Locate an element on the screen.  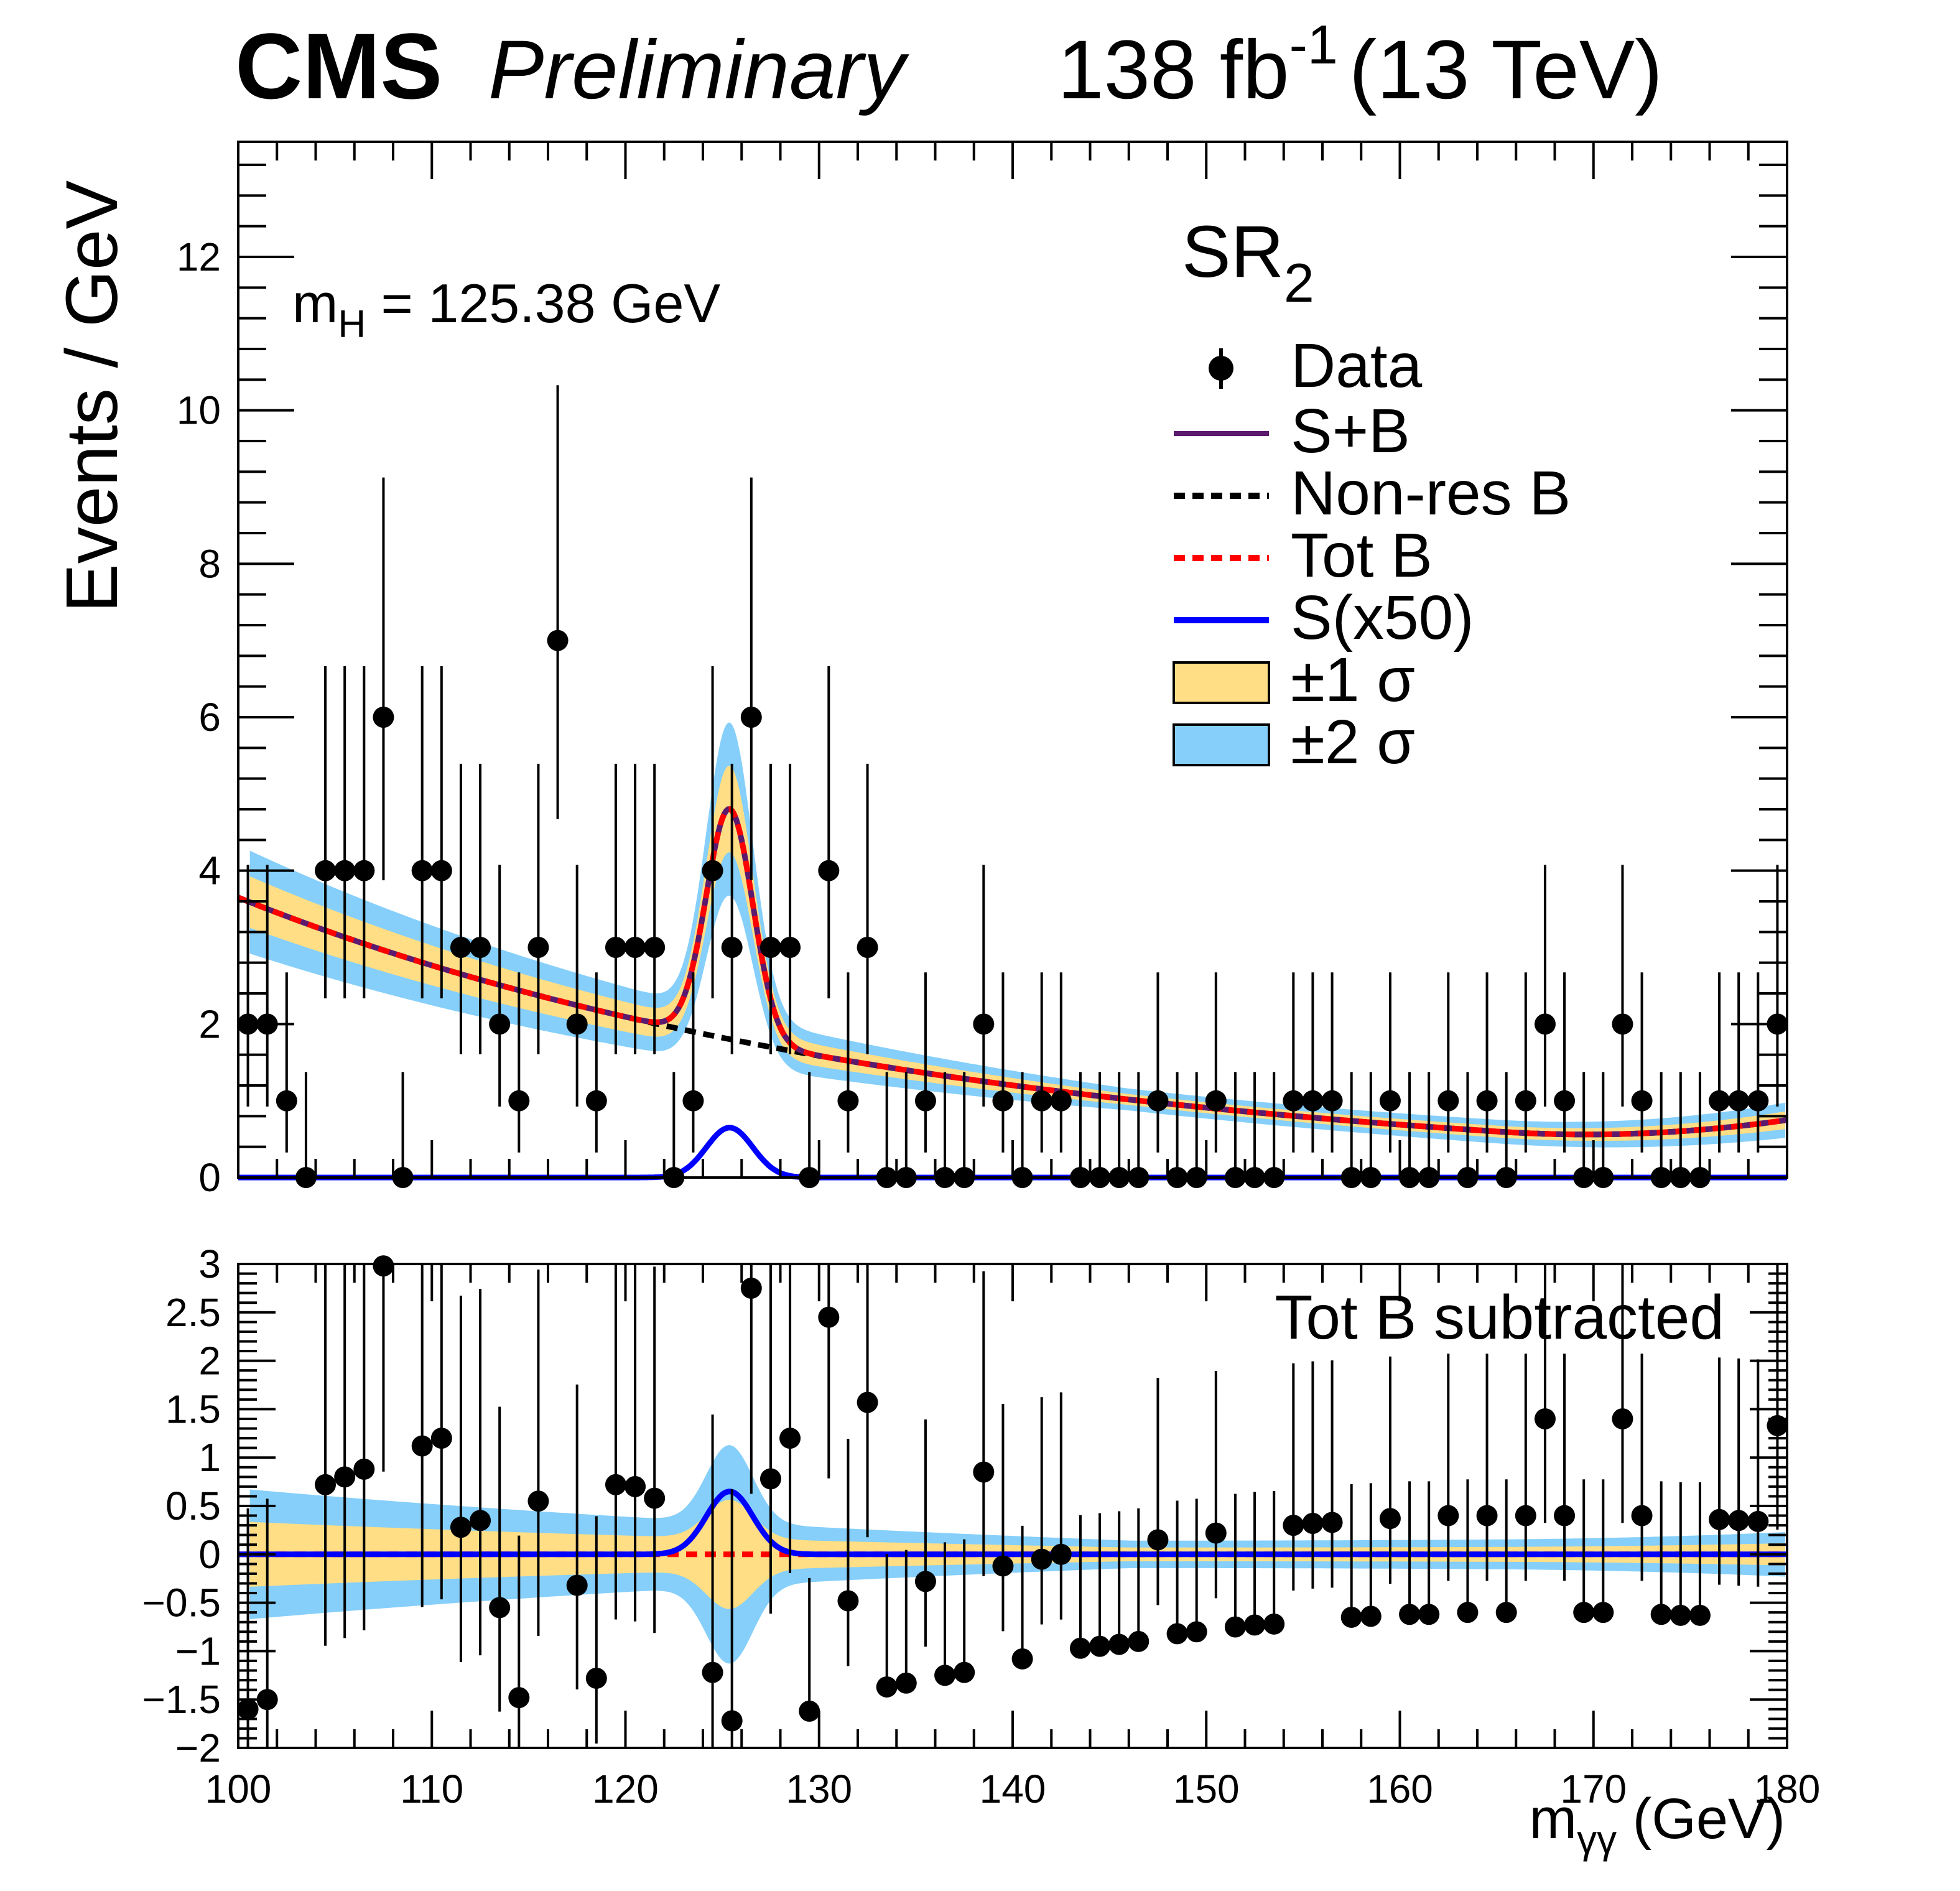
legend-entry-totb: Tot B is located at coordinates (1303, 555).